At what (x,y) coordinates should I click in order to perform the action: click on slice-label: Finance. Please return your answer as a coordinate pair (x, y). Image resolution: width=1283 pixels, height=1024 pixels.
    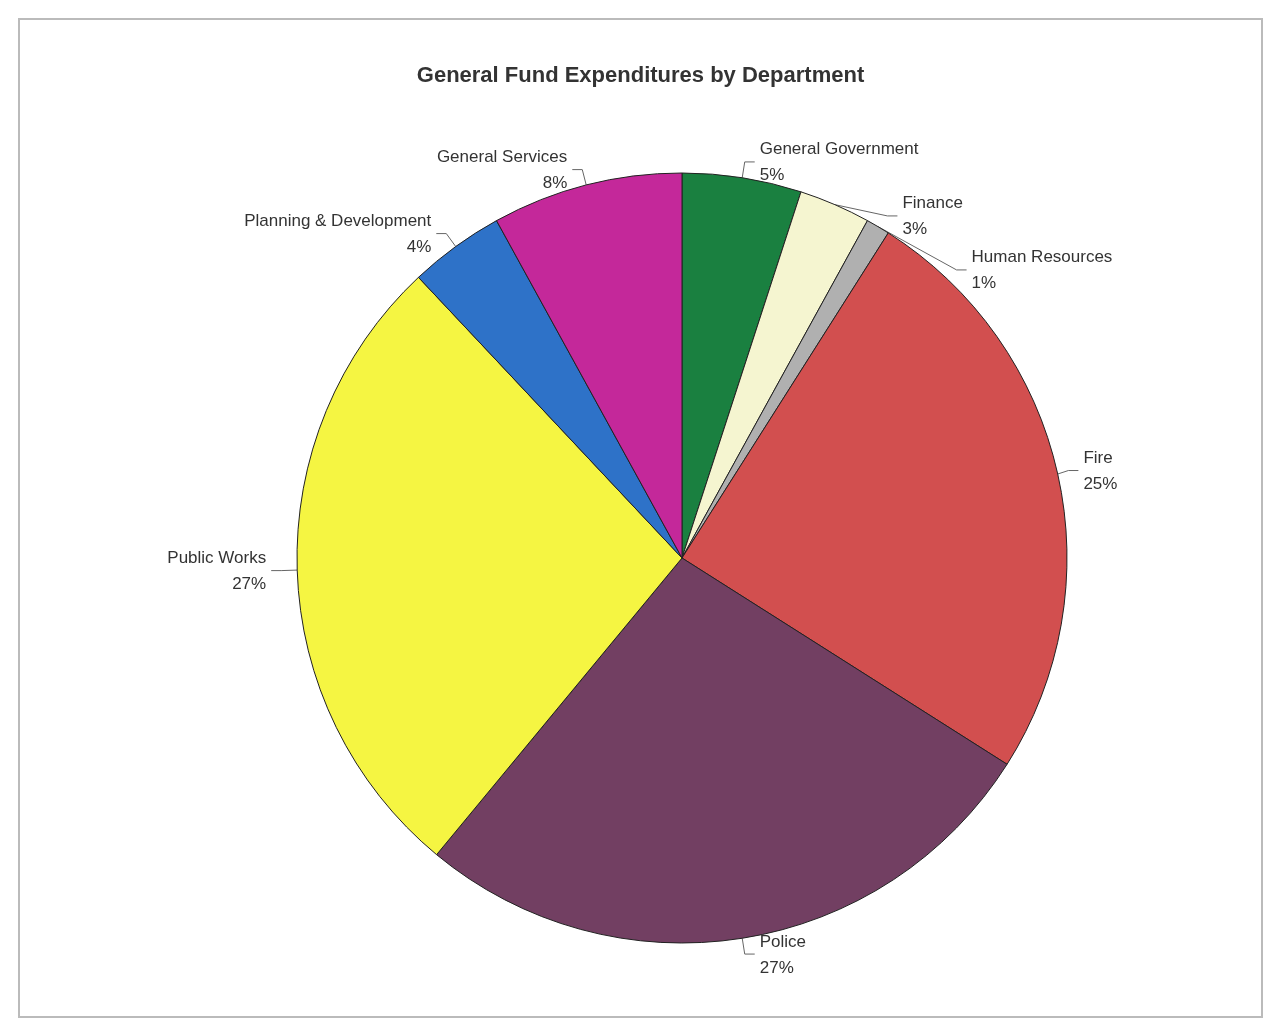
    Looking at the image, I should click on (932, 203).